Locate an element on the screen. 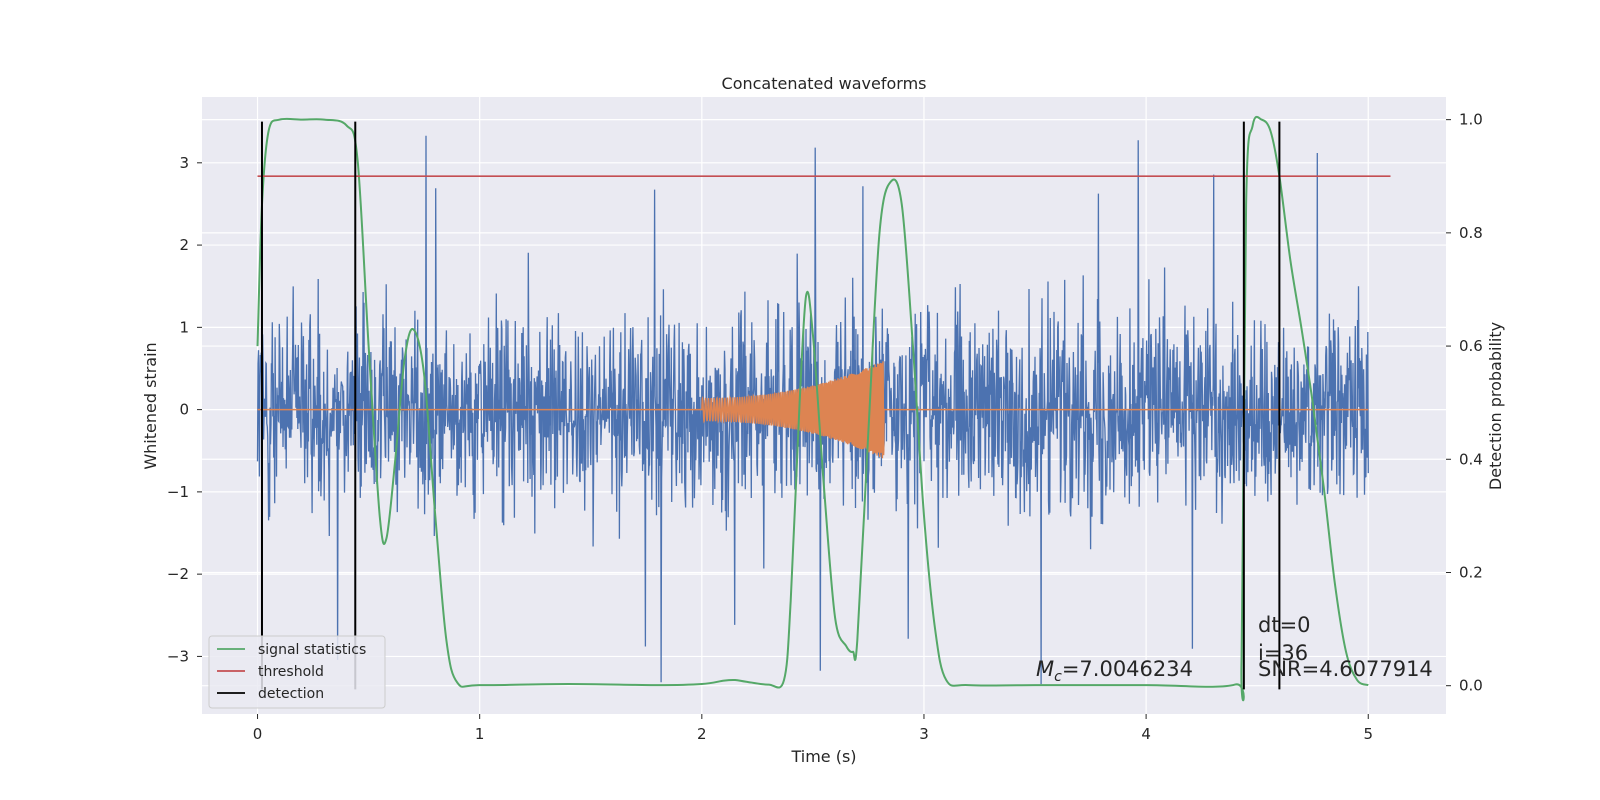 This screenshot has height=800, width=1600. annotation-chirp-mass: Mc=7.0046234 is located at coordinates (1114, 671).